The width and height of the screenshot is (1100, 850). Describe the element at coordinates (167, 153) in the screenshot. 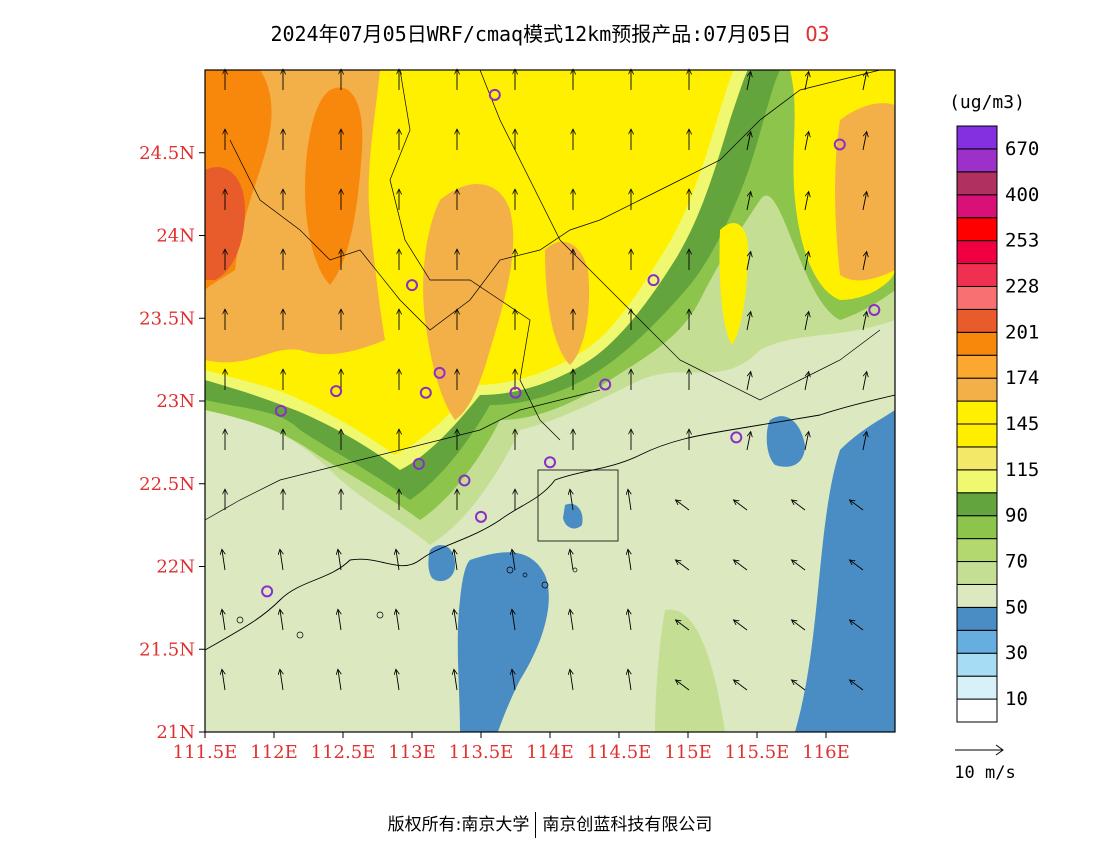

I see `lat-tick-label: 24.5N` at that location.